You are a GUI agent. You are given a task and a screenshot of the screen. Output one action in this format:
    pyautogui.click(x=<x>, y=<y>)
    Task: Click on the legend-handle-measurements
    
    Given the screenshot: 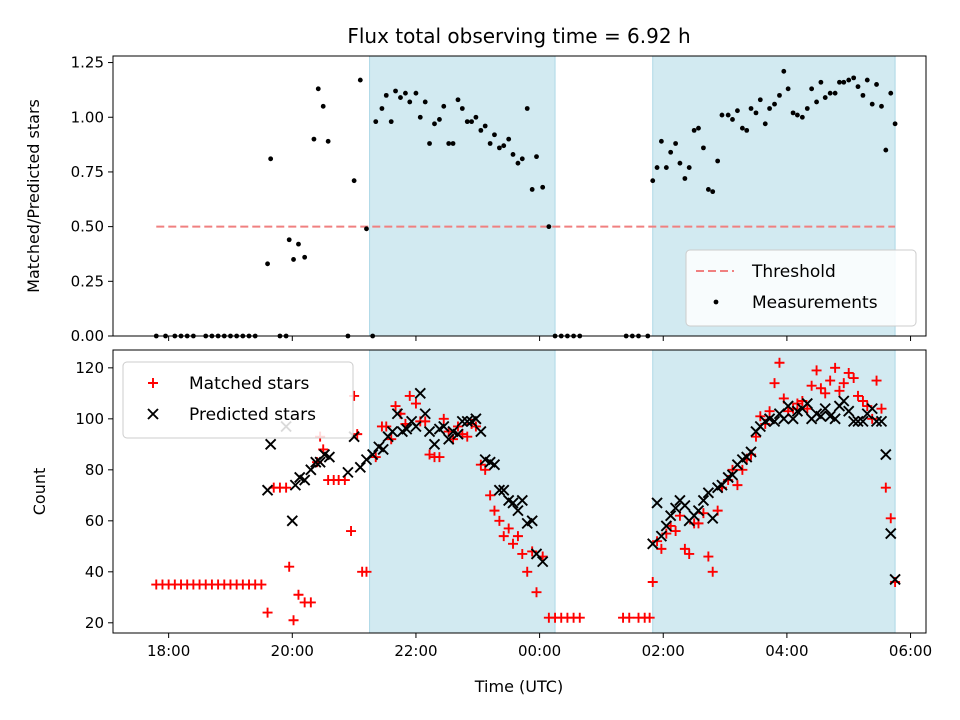 What is the action you would take?
    pyautogui.click(x=716, y=302)
    